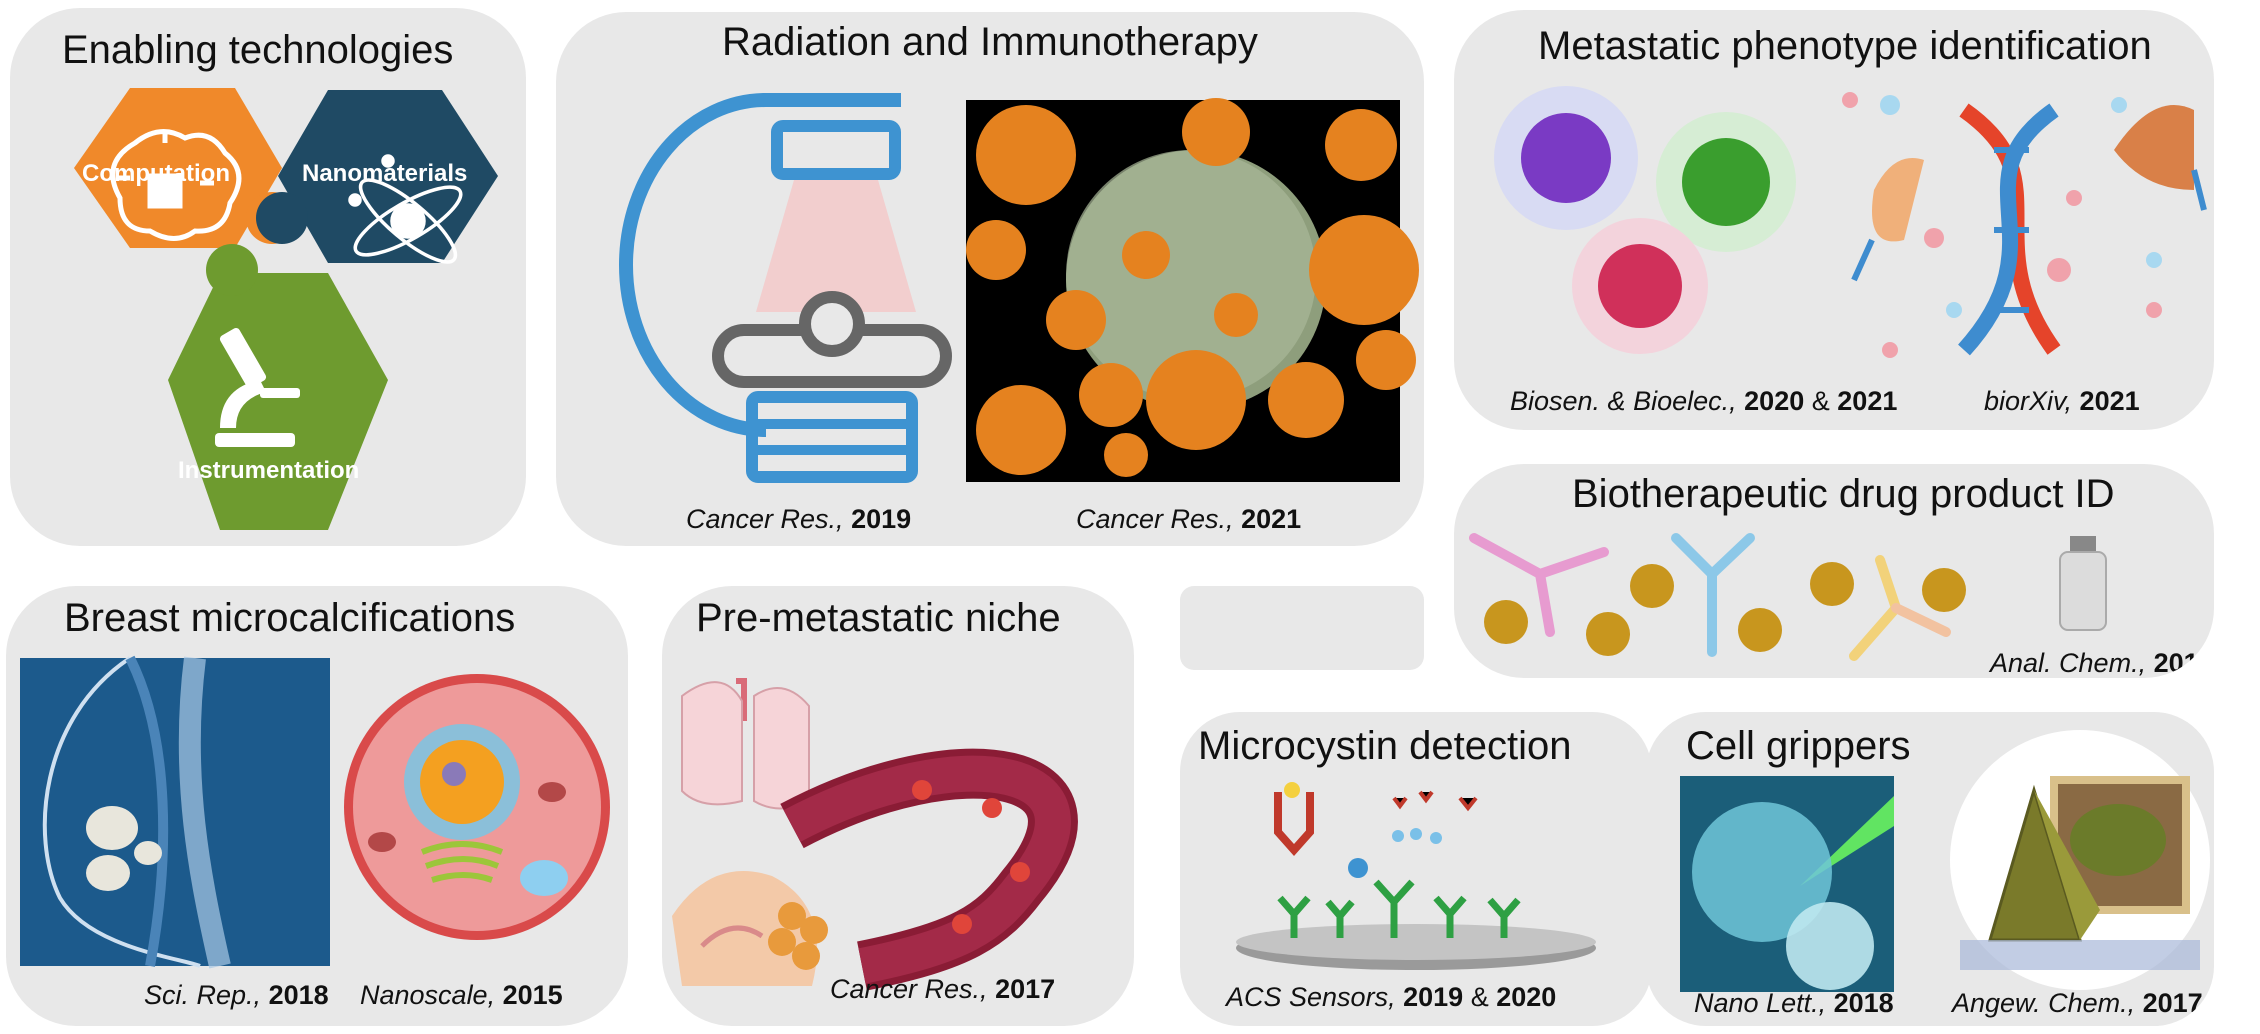  I want to click on nanomaterials-label: Nanomaterials, so click(384, 173).